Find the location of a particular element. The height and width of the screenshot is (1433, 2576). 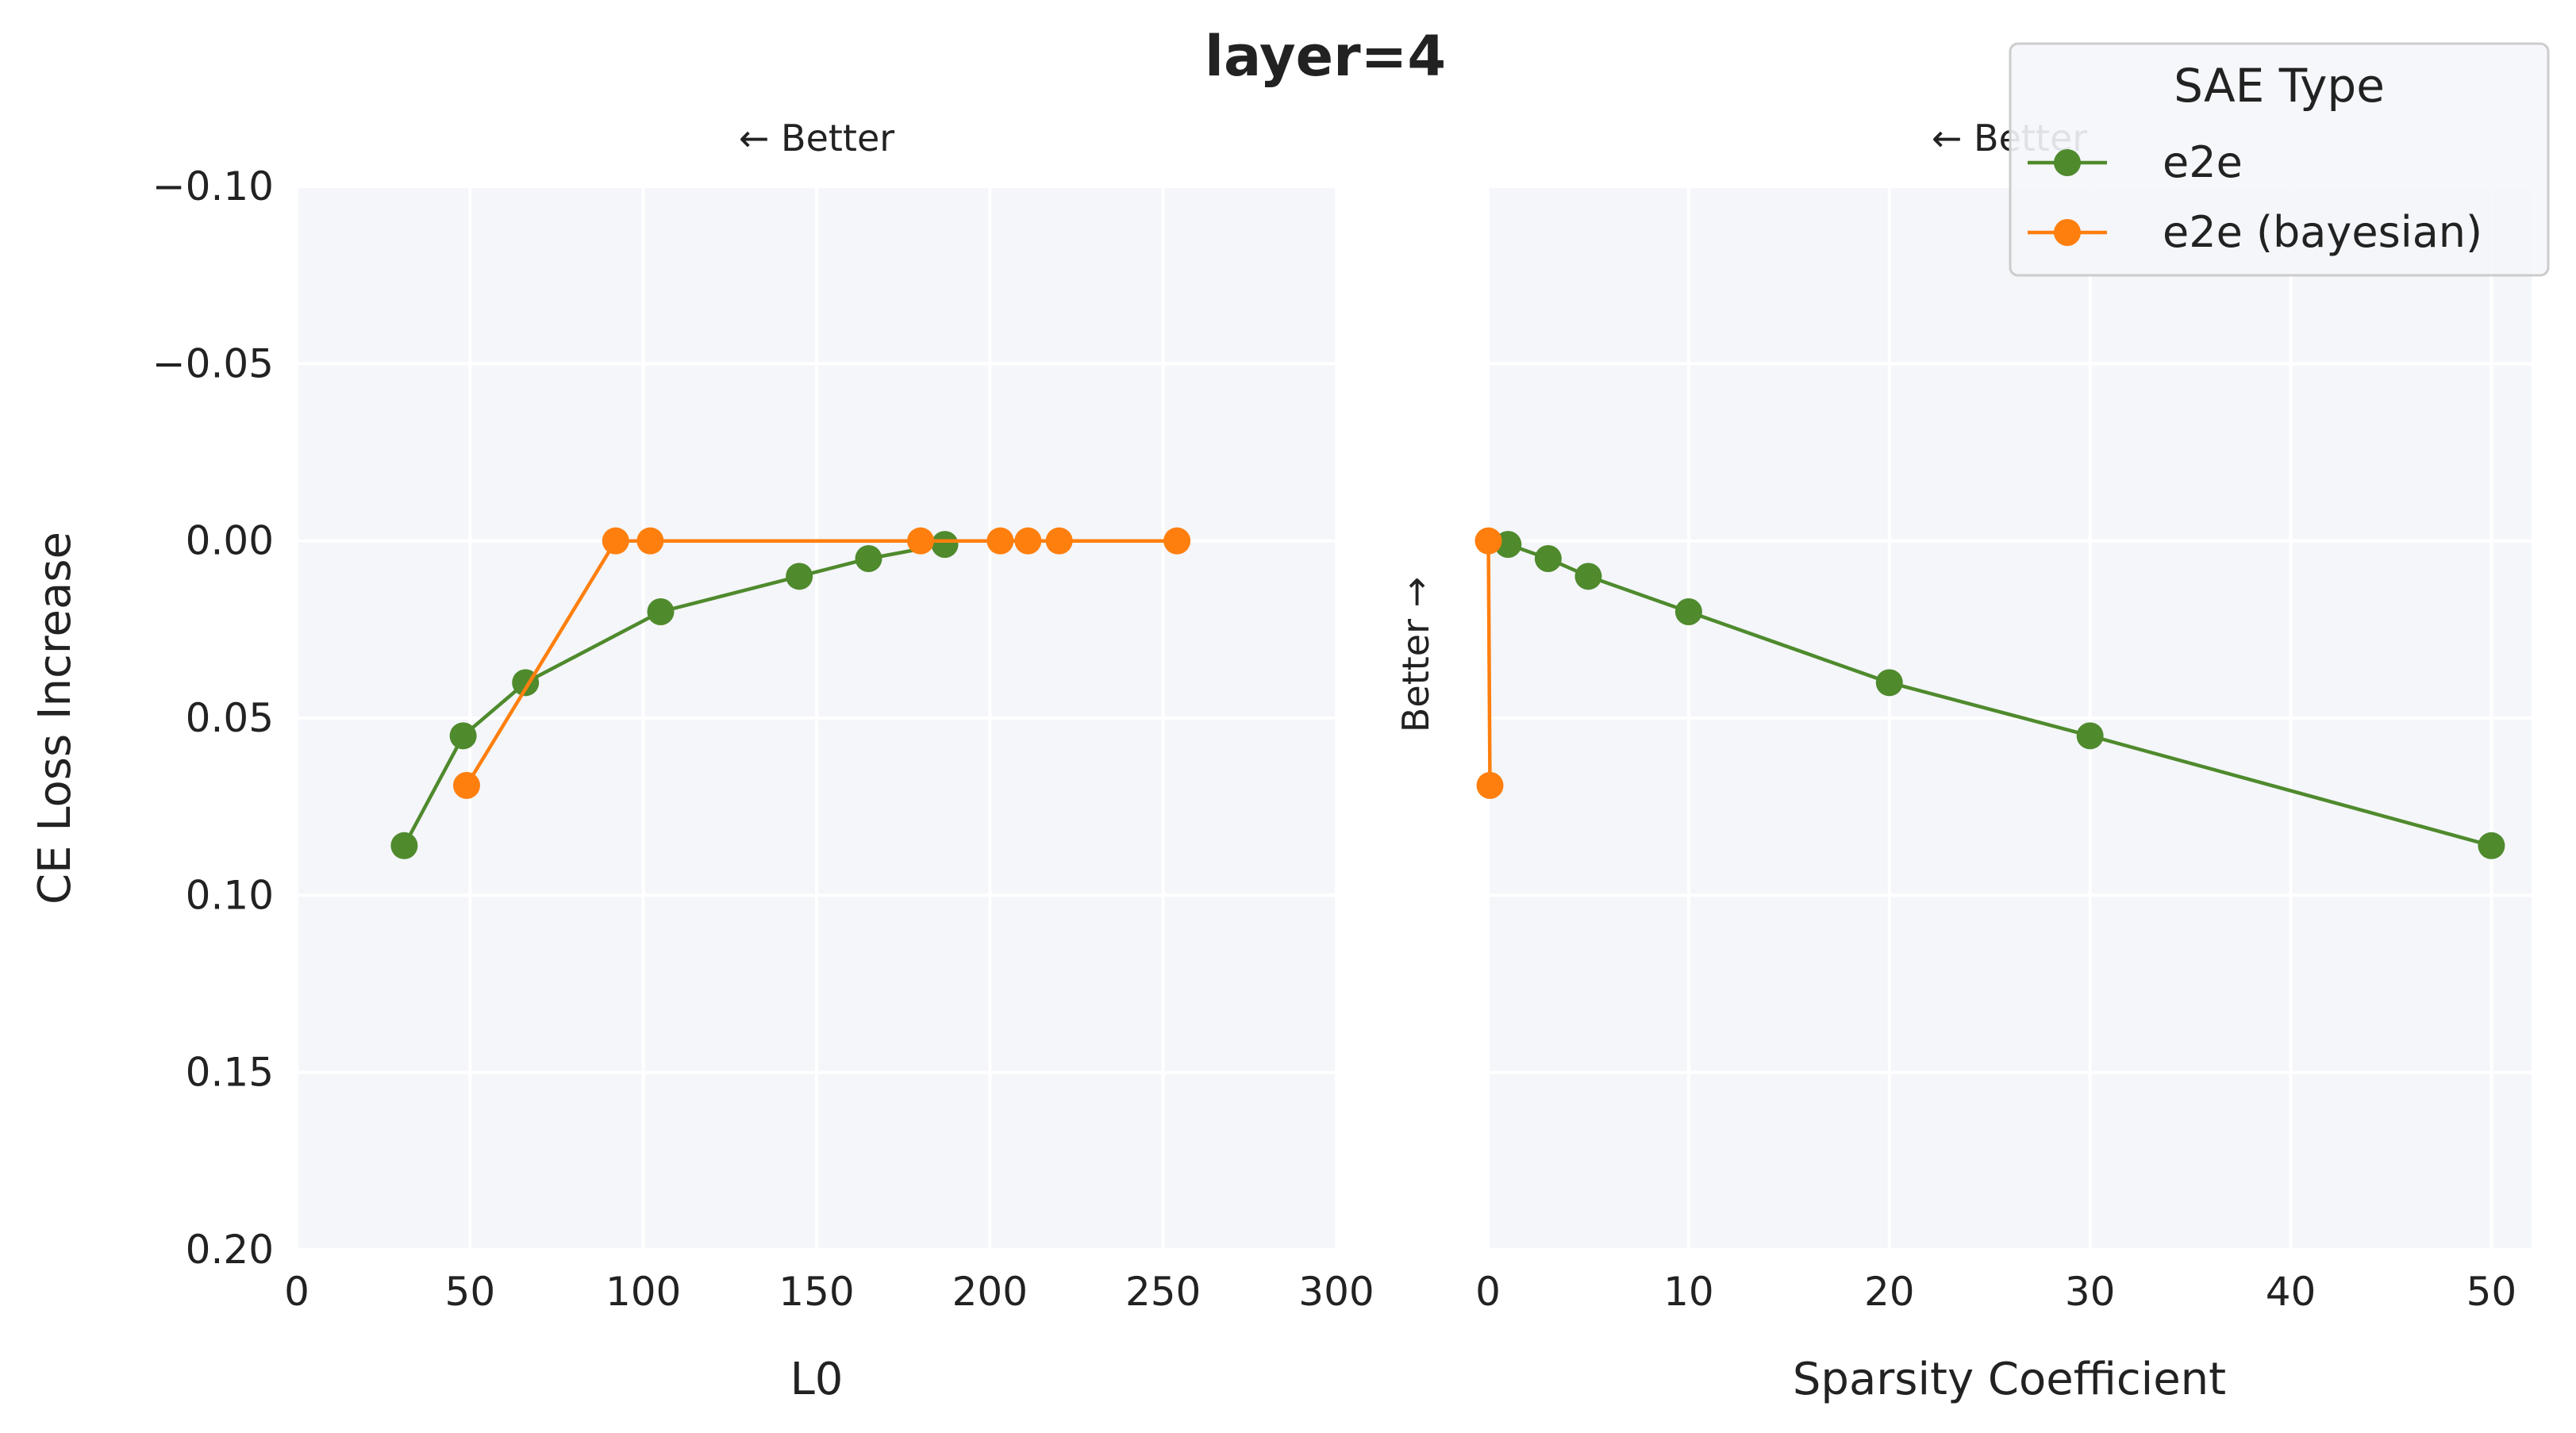

y-axis-label: CE Loss Increase is located at coordinates (55, 719).